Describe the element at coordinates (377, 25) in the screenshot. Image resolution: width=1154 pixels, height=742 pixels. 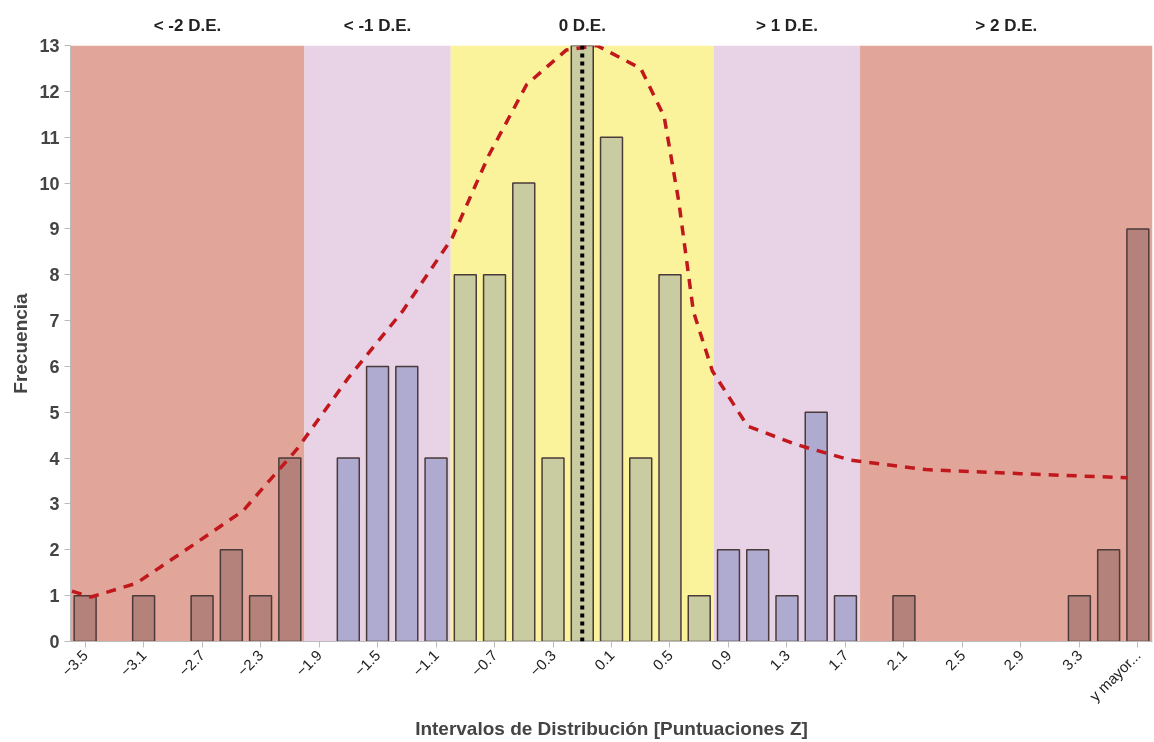
I see `band-label: < -1 D.E.` at that location.